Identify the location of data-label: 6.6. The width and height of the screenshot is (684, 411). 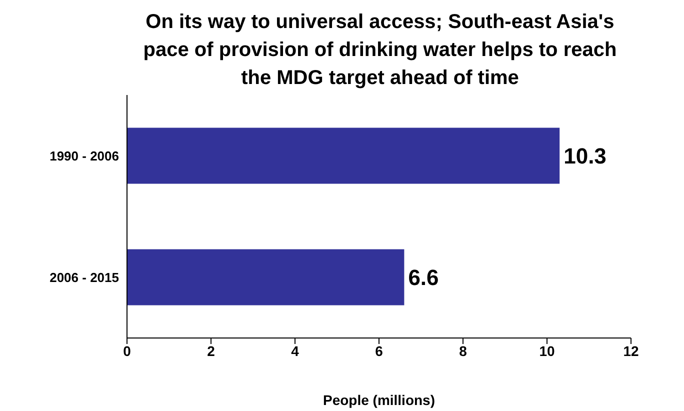
(423, 277).